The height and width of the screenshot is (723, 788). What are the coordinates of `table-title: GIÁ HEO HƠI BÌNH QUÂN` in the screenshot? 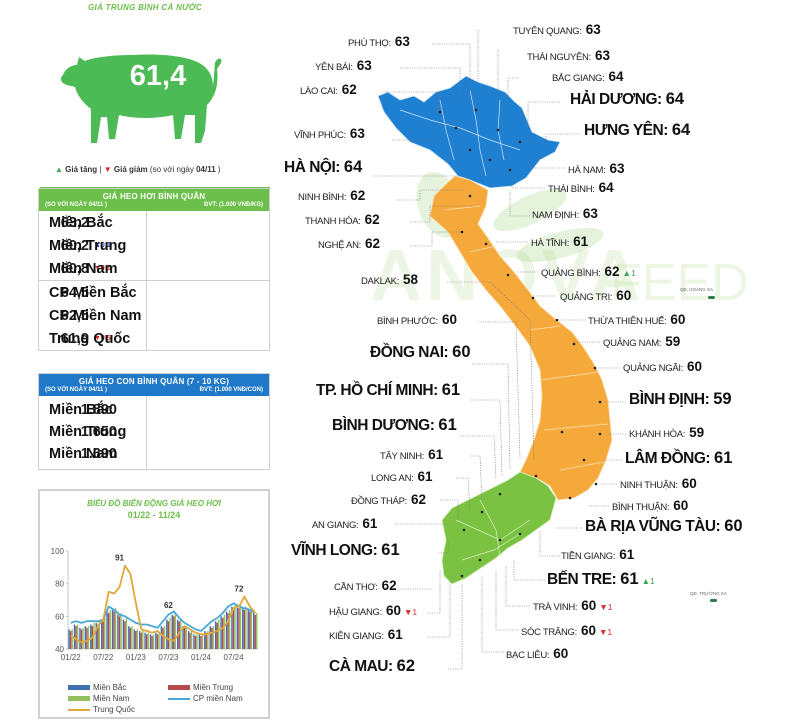 It's located at (154, 196).